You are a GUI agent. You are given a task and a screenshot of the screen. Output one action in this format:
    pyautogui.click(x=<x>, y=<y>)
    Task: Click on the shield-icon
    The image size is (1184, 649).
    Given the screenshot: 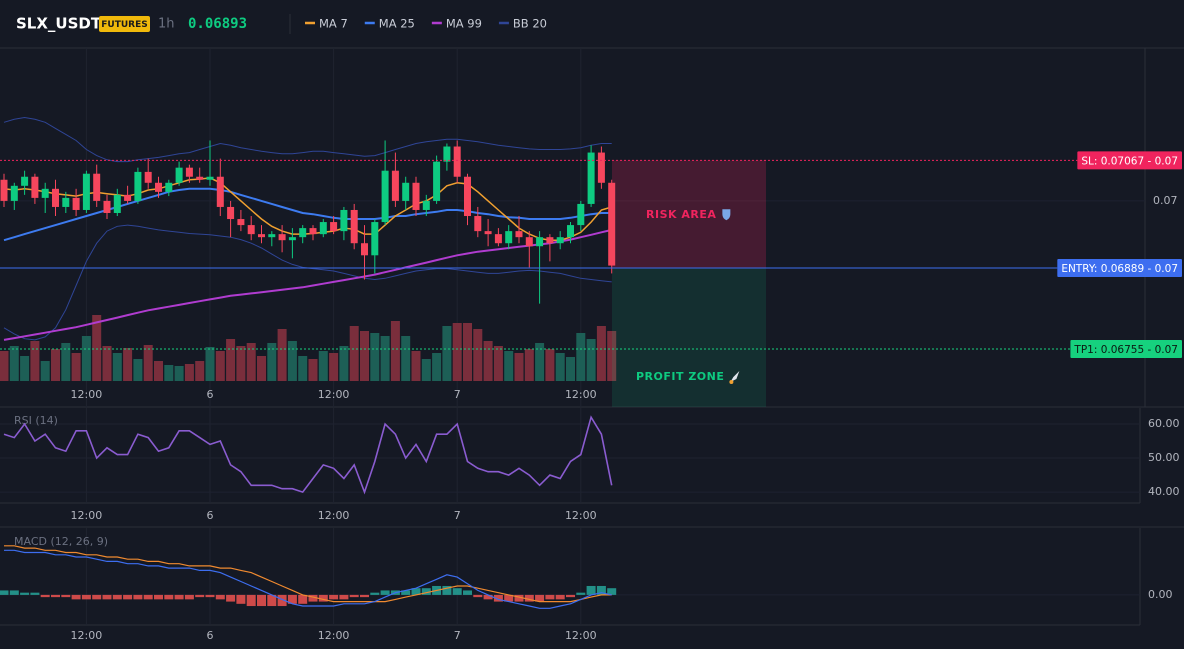 What is the action you would take?
    pyautogui.click(x=726, y=215)
    